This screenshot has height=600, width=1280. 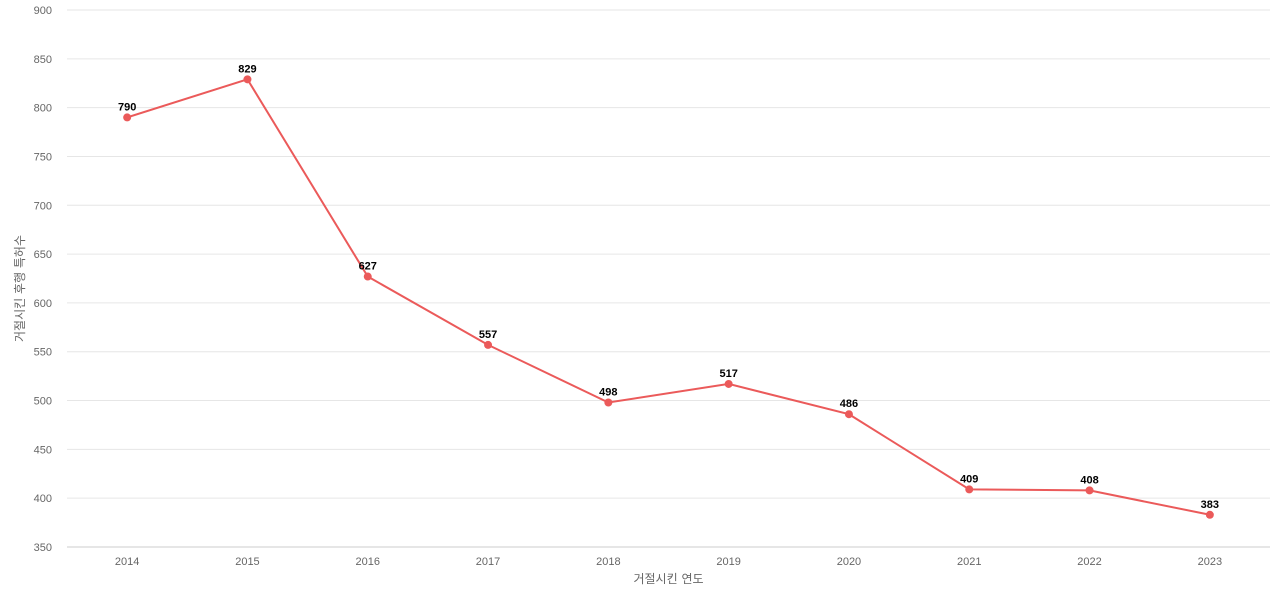 What do you see at coordinates (608, 392) in the screenshot?
I see `data-label: 498` at bounding box center [608, 392].